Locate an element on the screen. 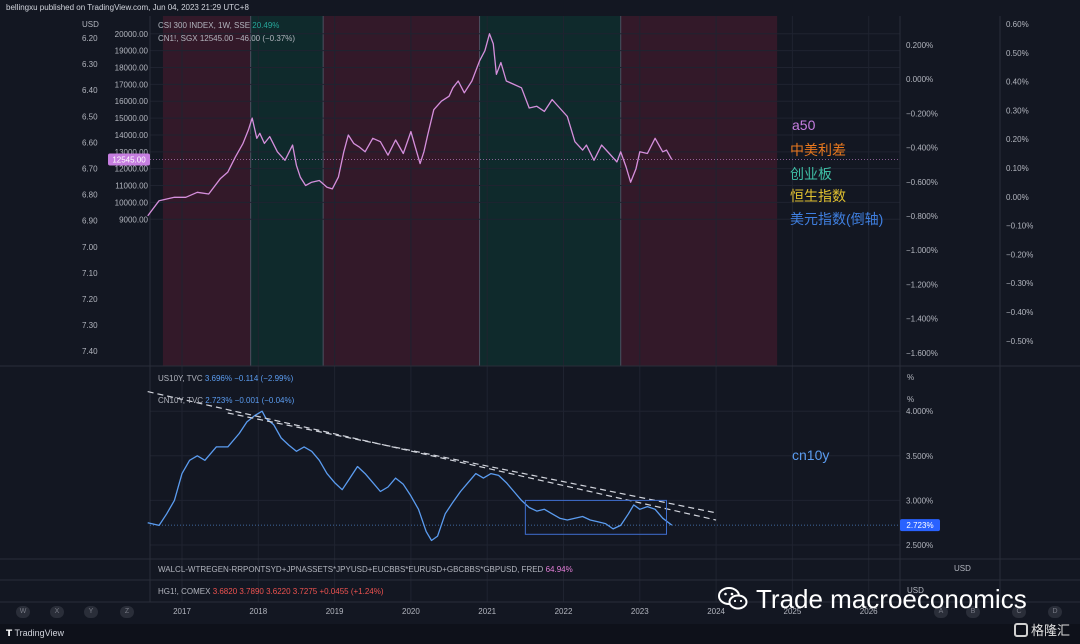 This screenshot has width=1080, height=644. legend-cn1: CN1!, SGX 12545.00 −46.00 (−0.37%) is located at coordinates (226, 38).